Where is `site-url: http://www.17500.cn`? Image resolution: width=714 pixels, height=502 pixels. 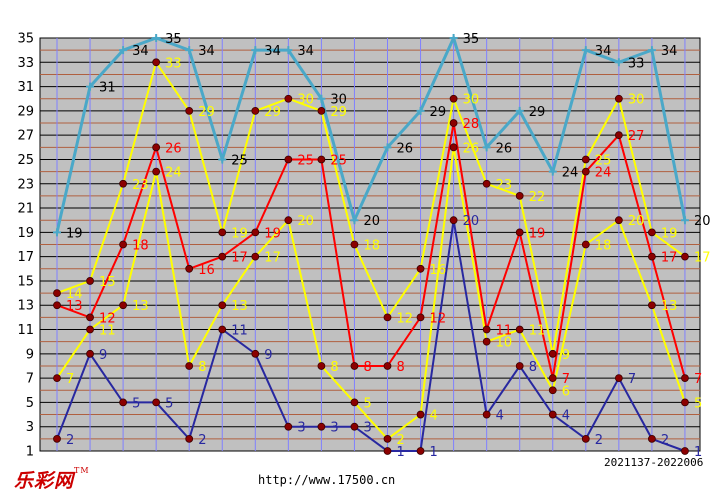 site-url: http://www.17500.cn is located at coordinates (327, 480).